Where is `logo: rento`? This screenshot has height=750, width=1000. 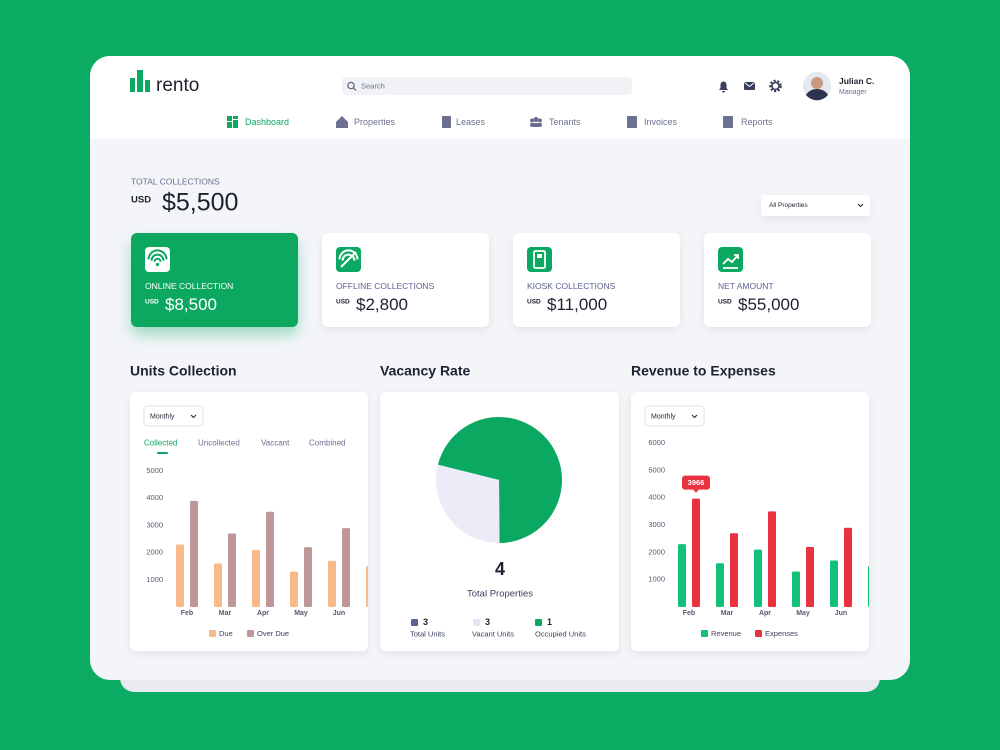 logo: rento is located at coordinates (164, 83).